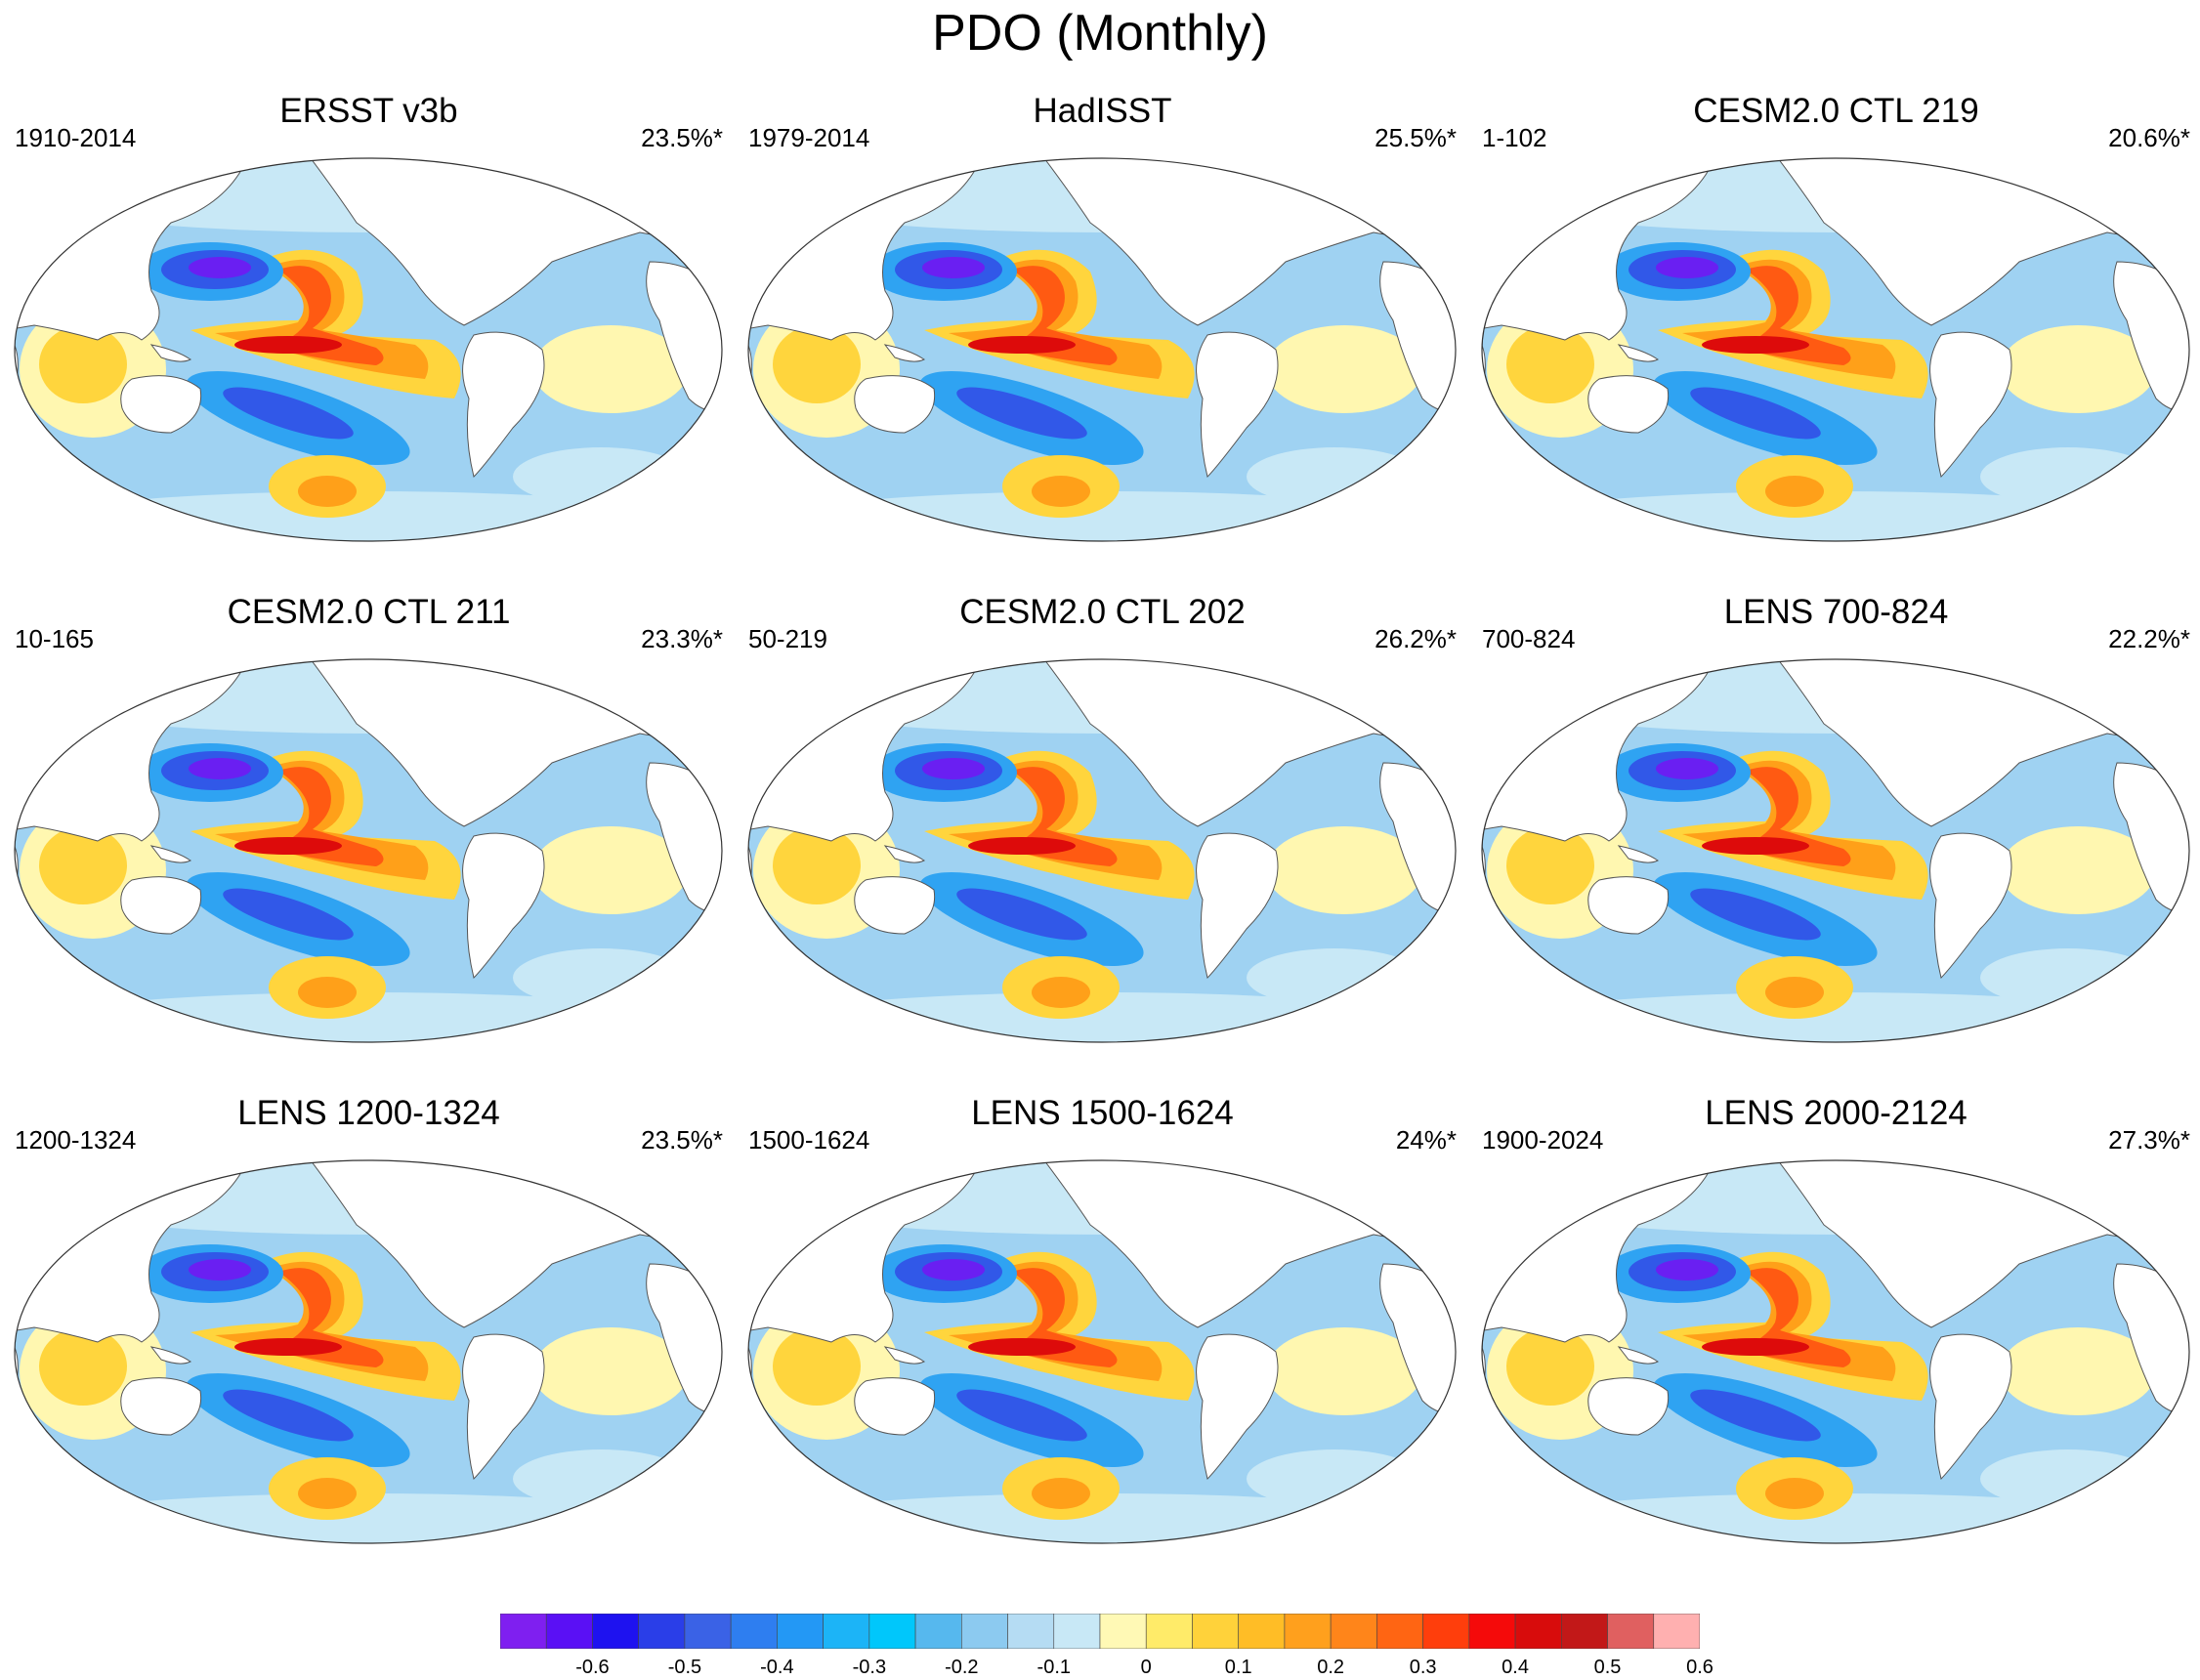 This screenshot has width=2200, height=1680. I want to click on map-panel: CESM2.0 CTL 211 10-165 23.3%*, so click(369, 819).